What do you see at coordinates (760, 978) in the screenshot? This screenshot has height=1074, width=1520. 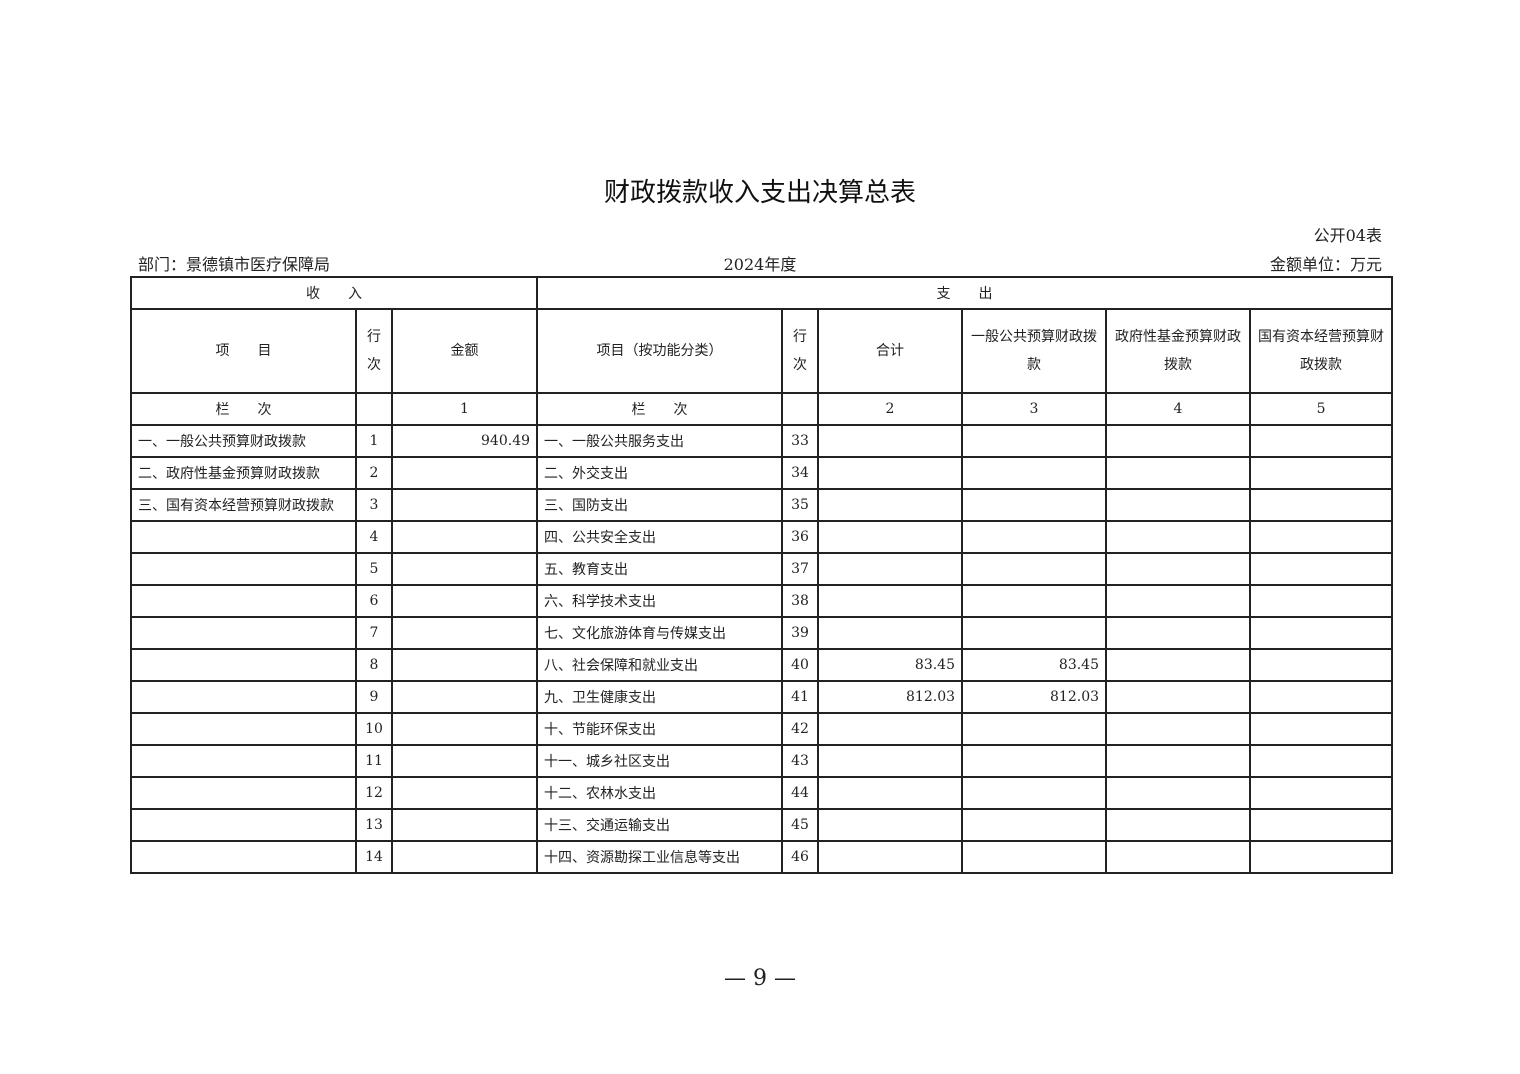 I see `page-number: — 9 —` at bounding box center [760, 978].